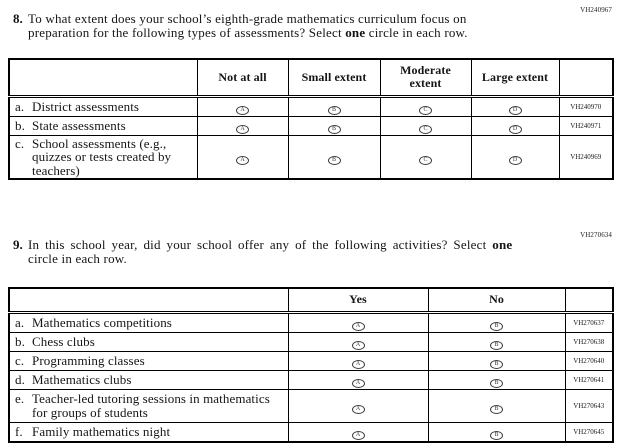  Describe the element at coordinates (586, 157) in the screenshot. I see `row-code: VH240969` at that location.